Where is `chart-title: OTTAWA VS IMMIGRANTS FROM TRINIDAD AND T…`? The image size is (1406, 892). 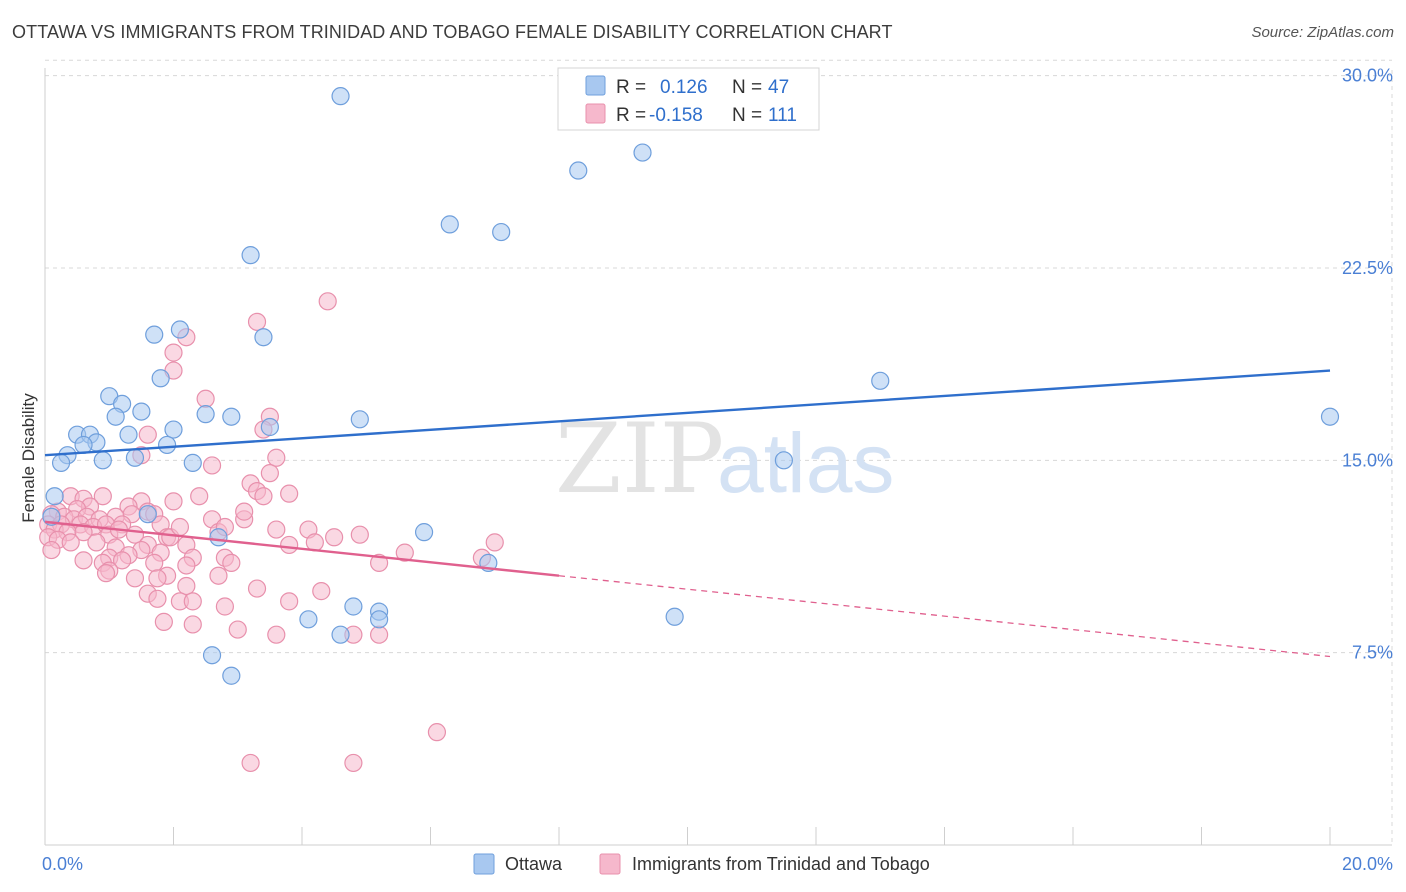
chart-title: OTTAWA VS IMMIGRANTS FROM TRINIDAD AND T… is located at coordinates (452, 32).